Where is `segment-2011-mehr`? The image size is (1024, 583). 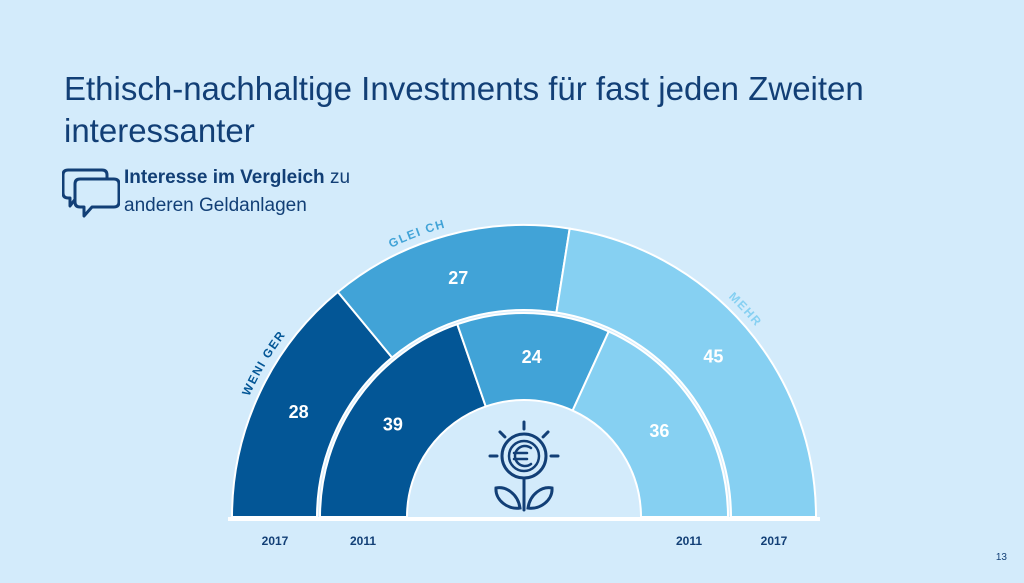 segment-2011-mehr is located at coordinates (650, 424).